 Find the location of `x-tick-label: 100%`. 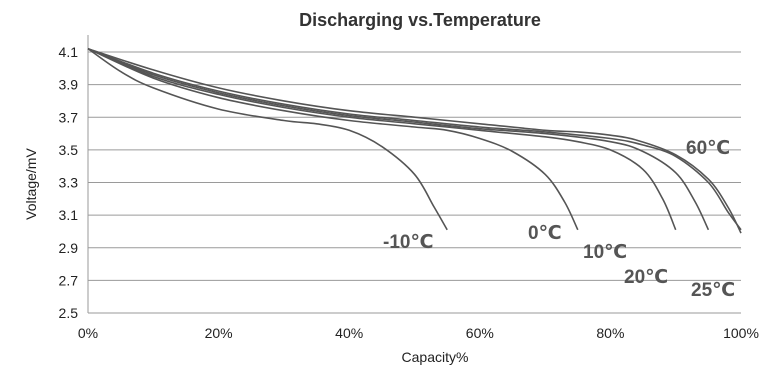

x-tick-label: 100% is located at coordinates (741, 333).